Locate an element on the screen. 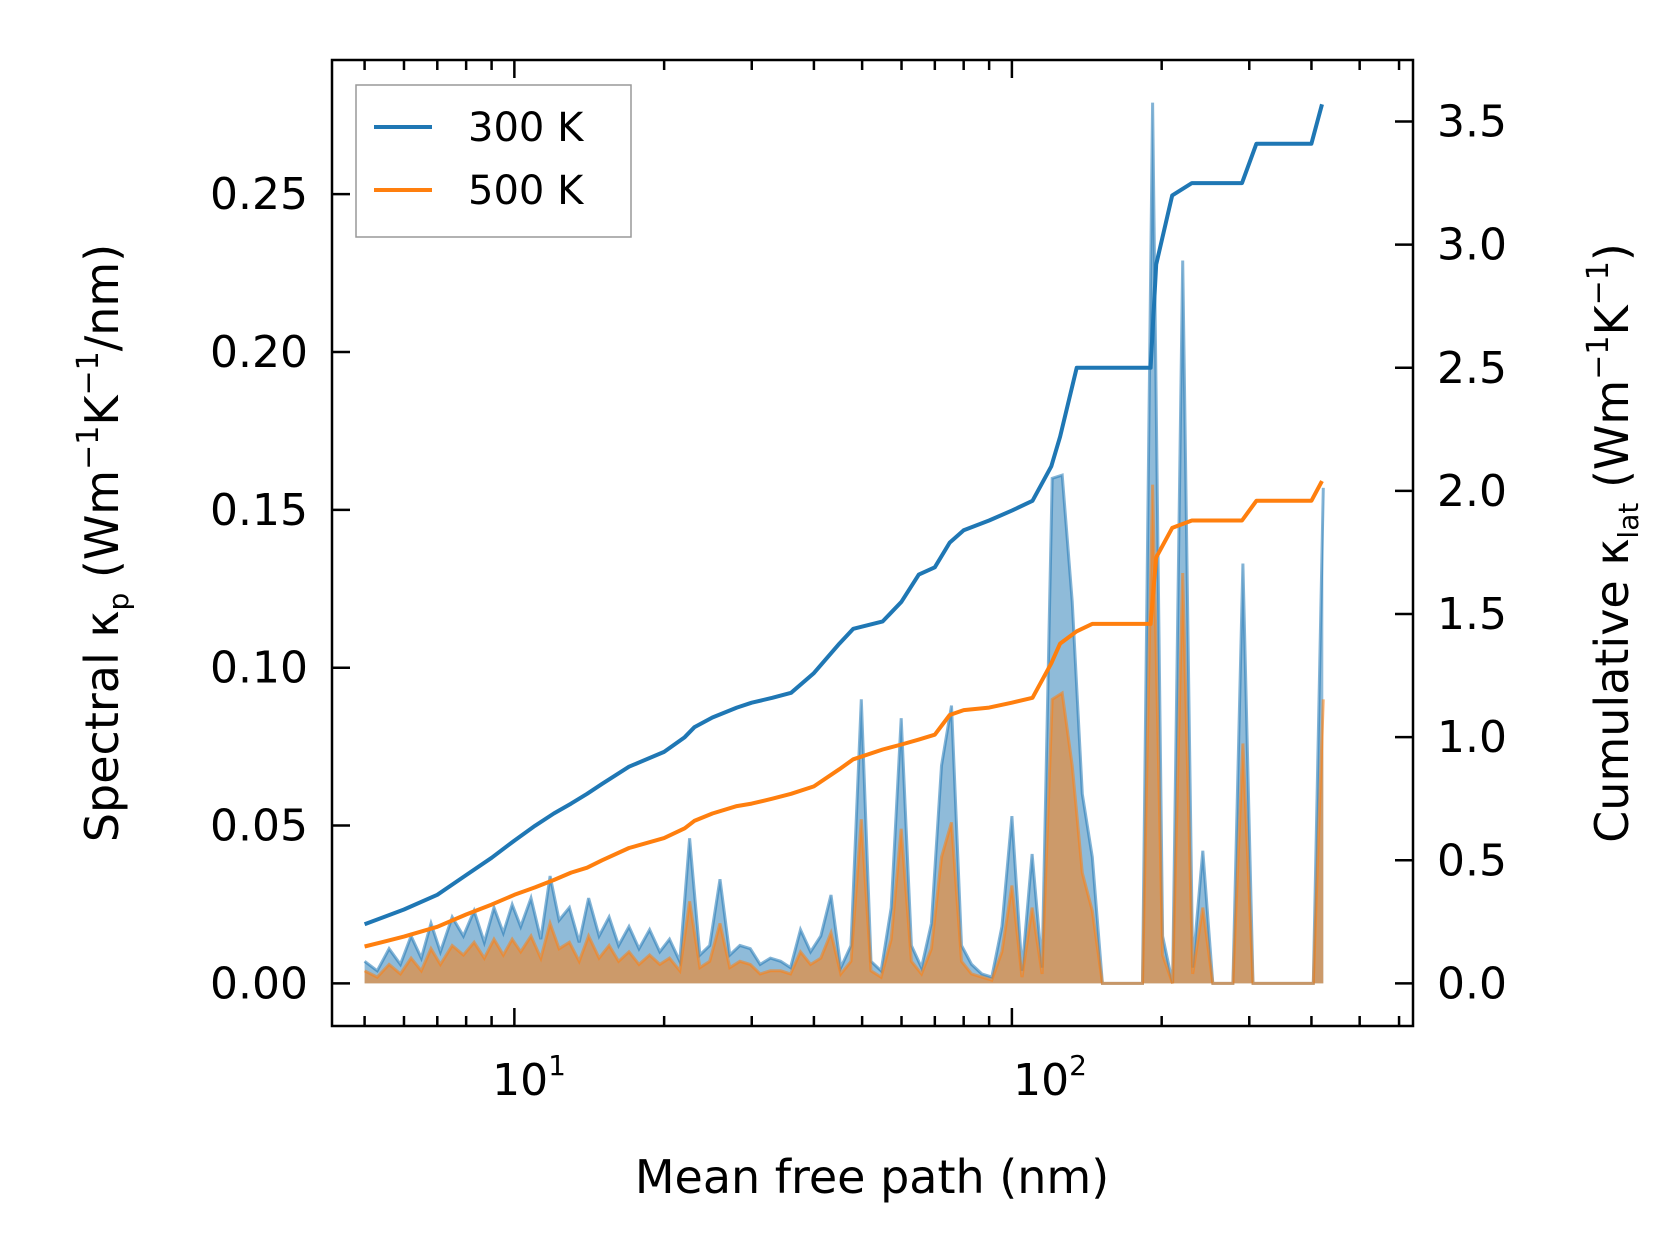  y-right-tick-label: 0.0 is located at coordinates (1472, 983).